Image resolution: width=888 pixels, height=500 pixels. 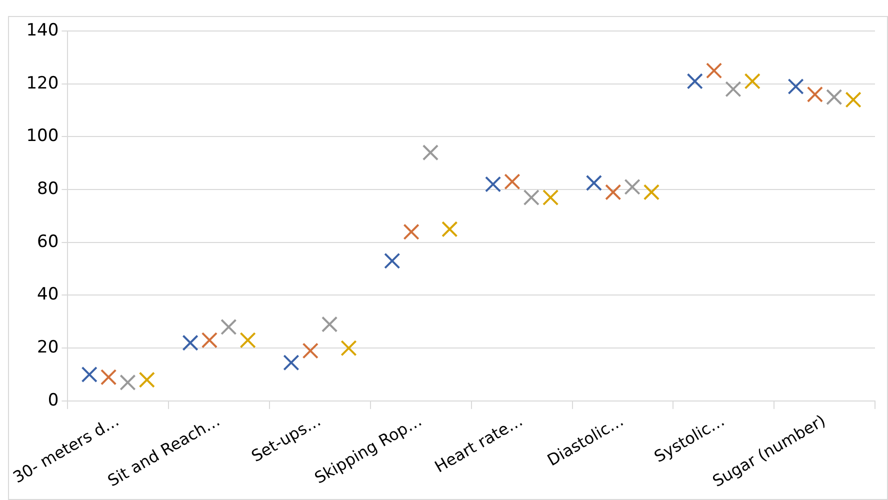 I want to click on y-tick-label: 20, so click(x=48, y=348).